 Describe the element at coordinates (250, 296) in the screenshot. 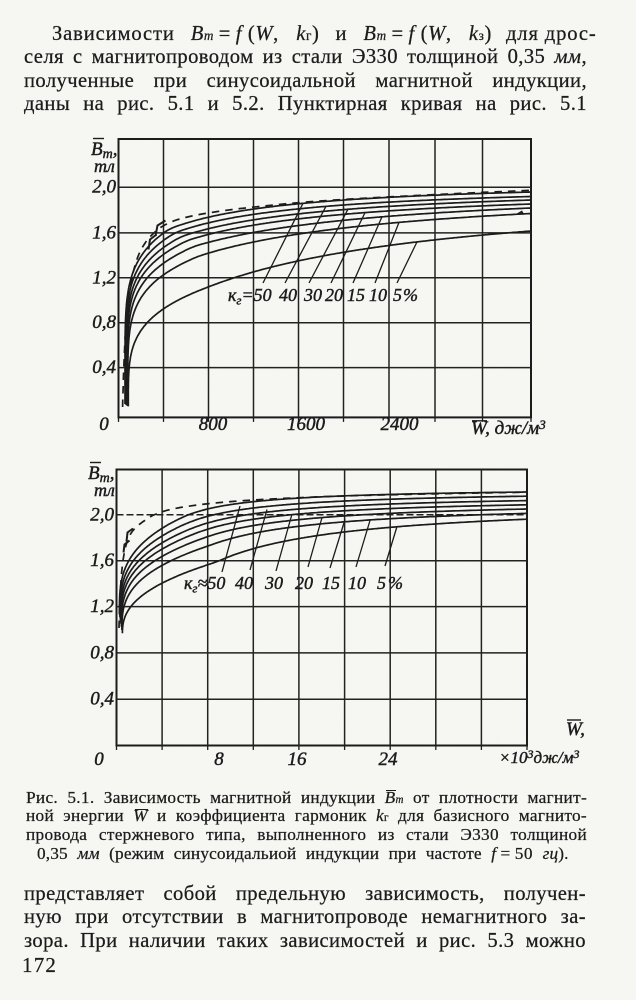

I see `svg-text: кг=50` at that location.